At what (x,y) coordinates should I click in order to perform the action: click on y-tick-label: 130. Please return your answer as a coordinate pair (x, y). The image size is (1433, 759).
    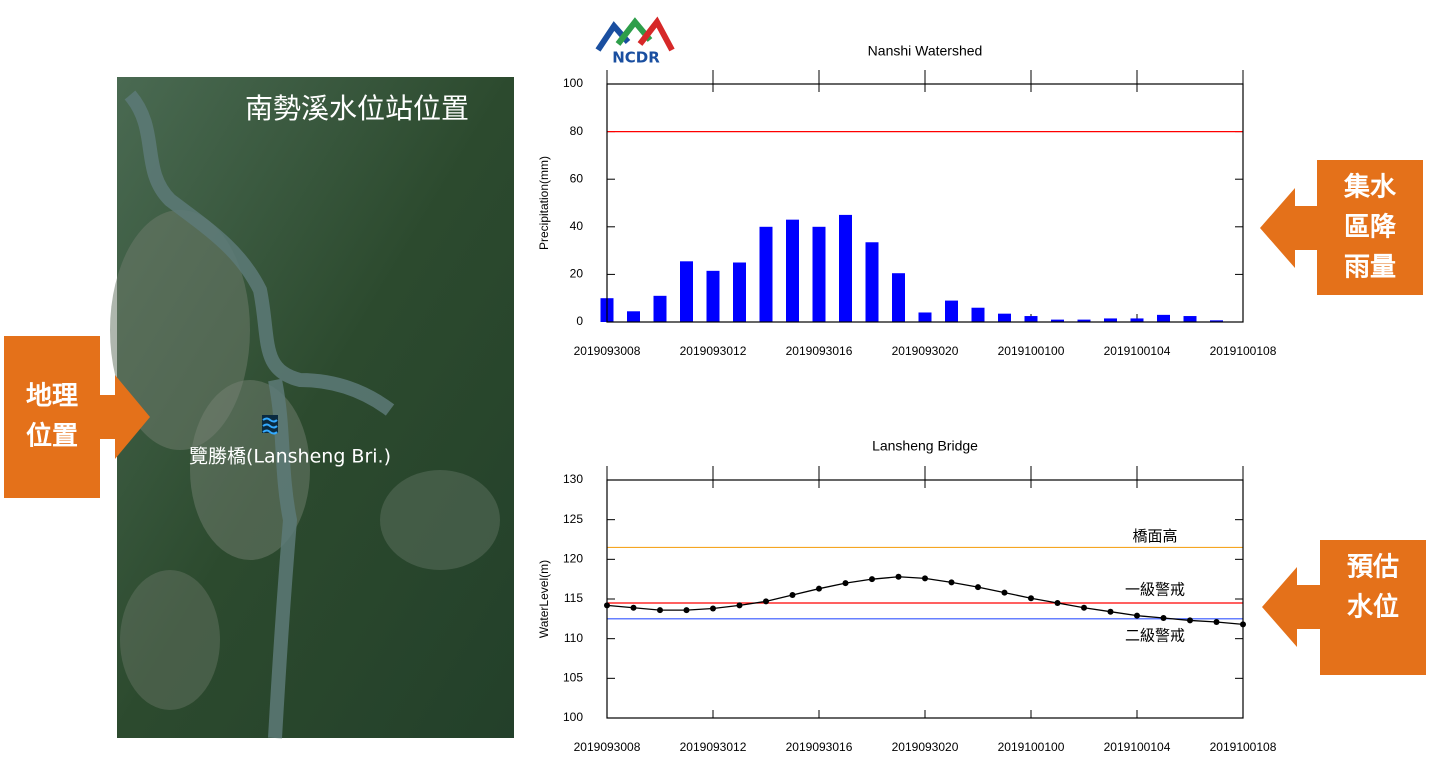
    Looking at the image, I should click on (573, 479).